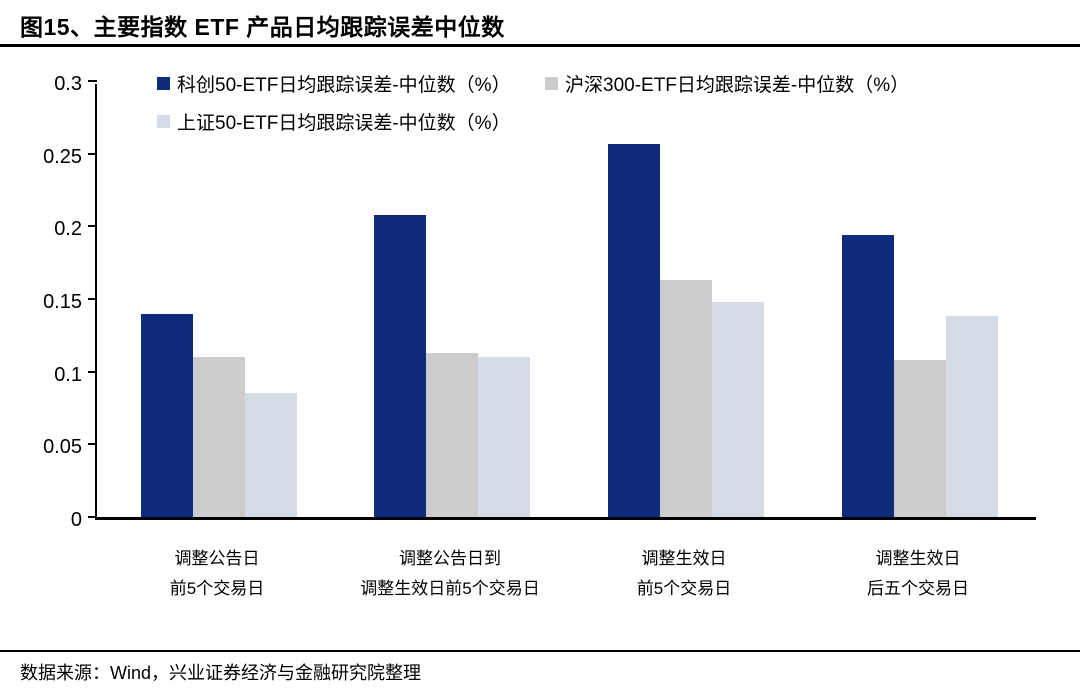 The image size is (1080, 697). I want to click on x-axis-label-line: 调整公告日到, so click(450, 558).